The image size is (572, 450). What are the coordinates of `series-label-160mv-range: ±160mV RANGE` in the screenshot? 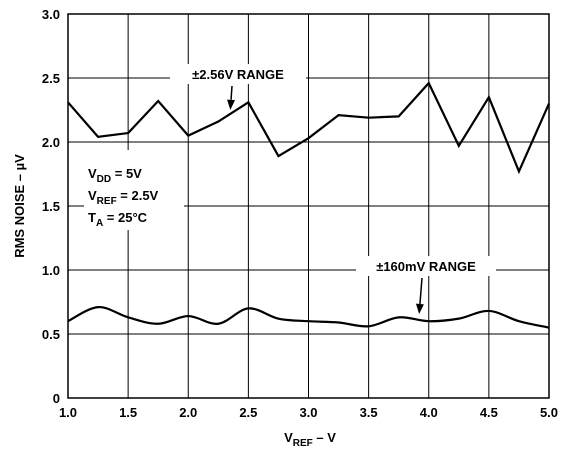 It's located at (426, 266).